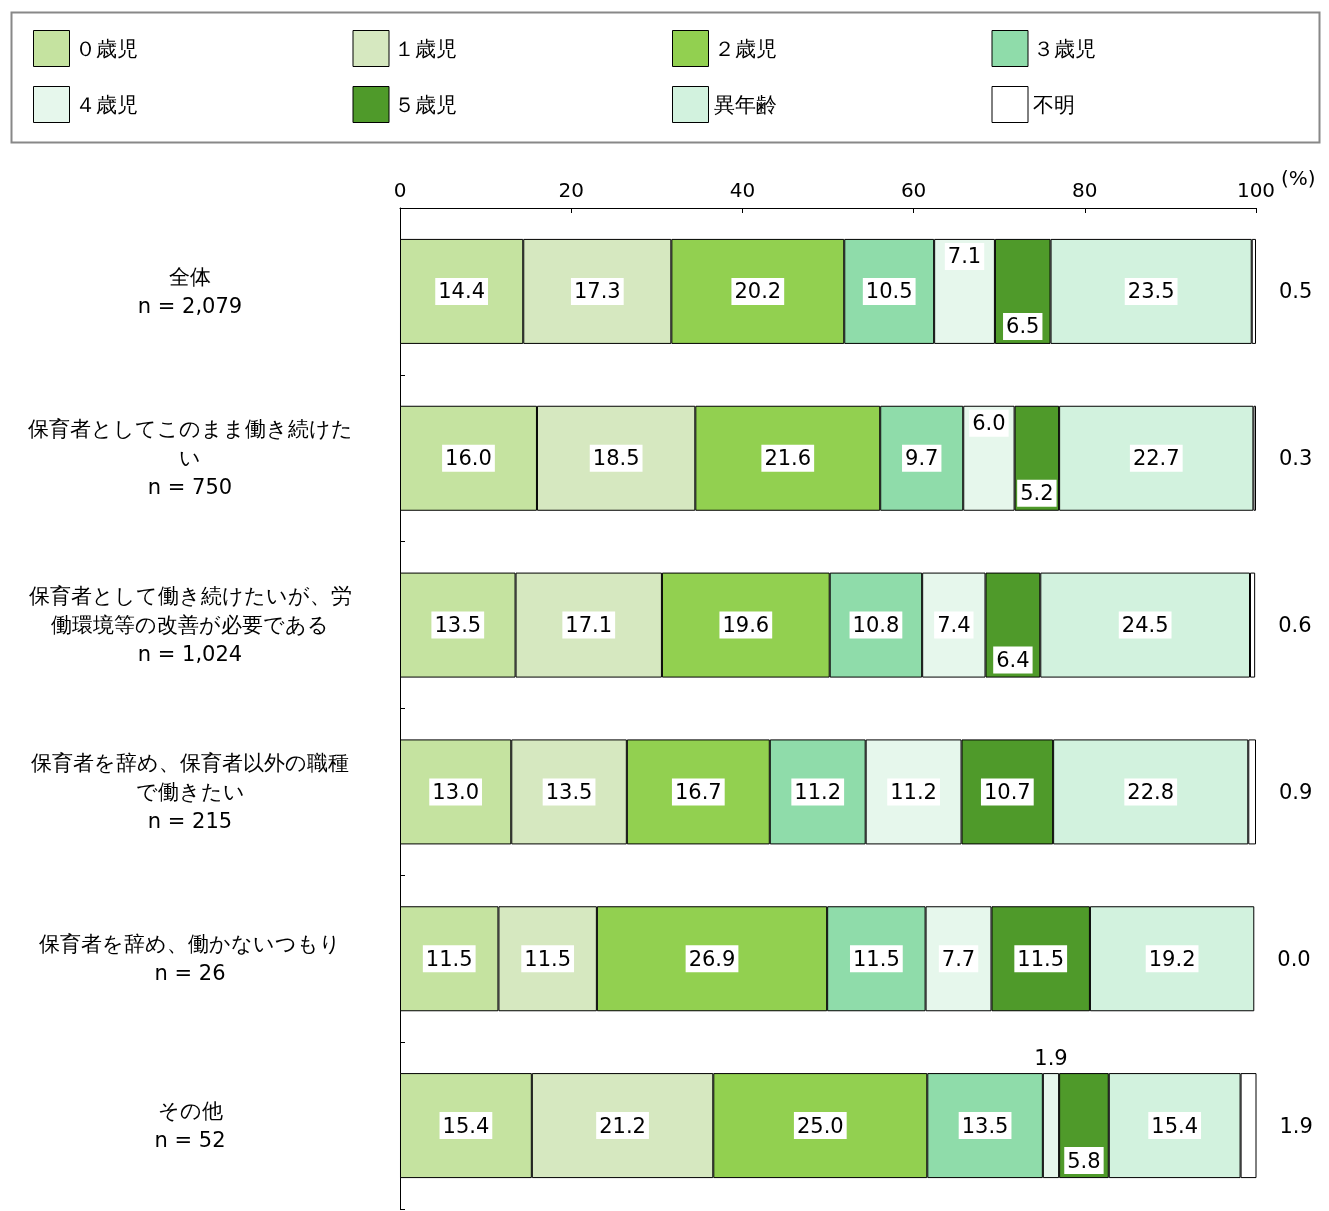  Describe the element at coordinates (698, 791) in the screenshot. I see `data-label: 16.7` at that location.